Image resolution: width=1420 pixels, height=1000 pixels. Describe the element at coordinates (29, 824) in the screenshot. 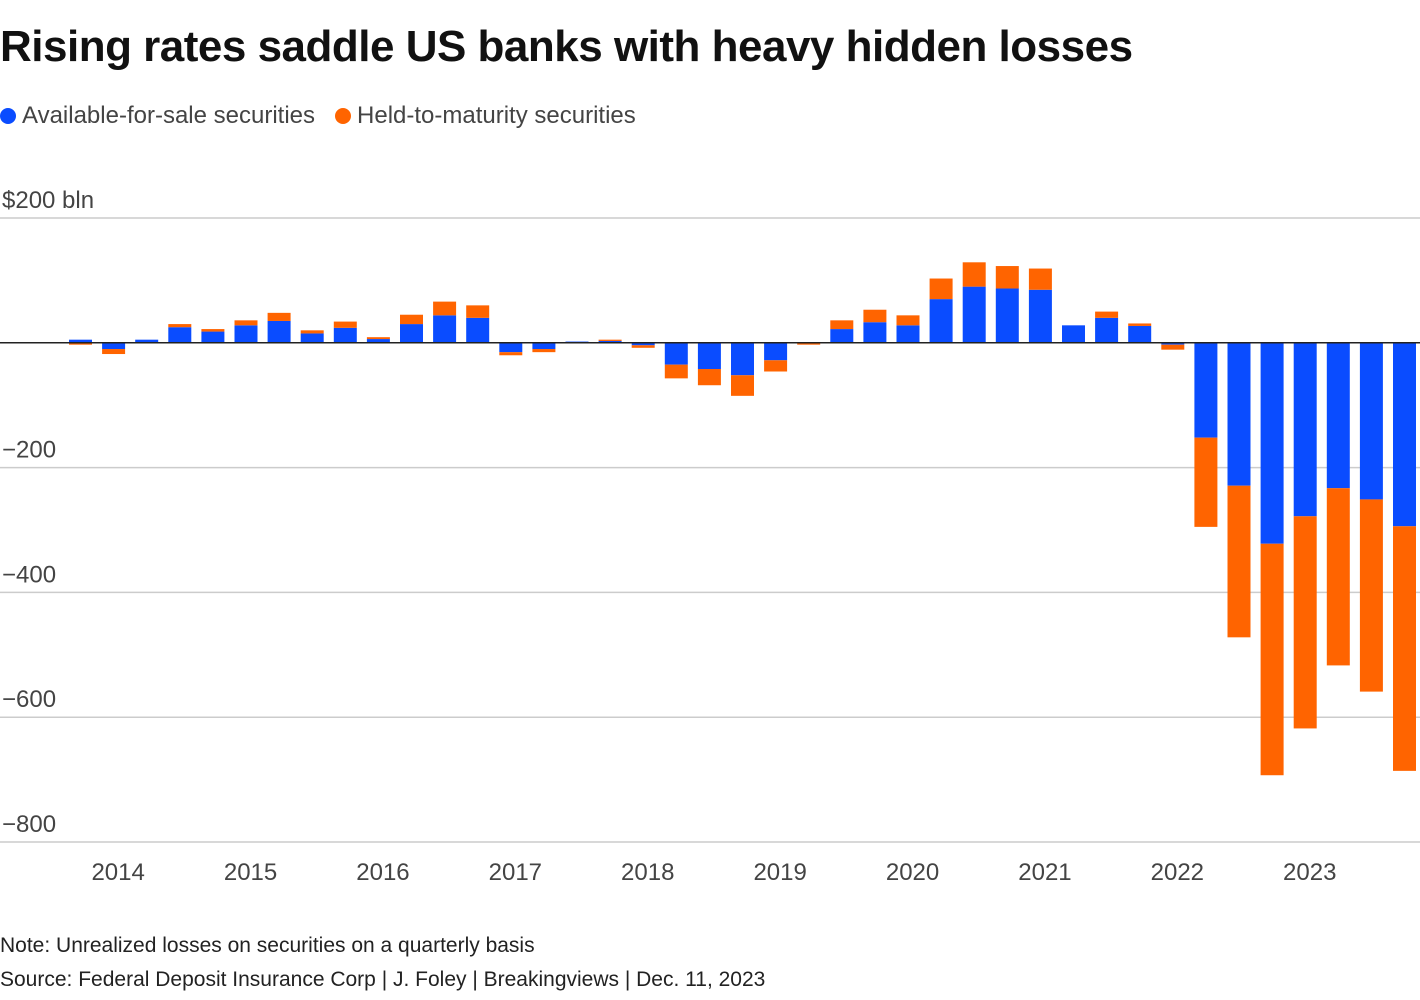

I see `y-tick-label: −800` at that location.